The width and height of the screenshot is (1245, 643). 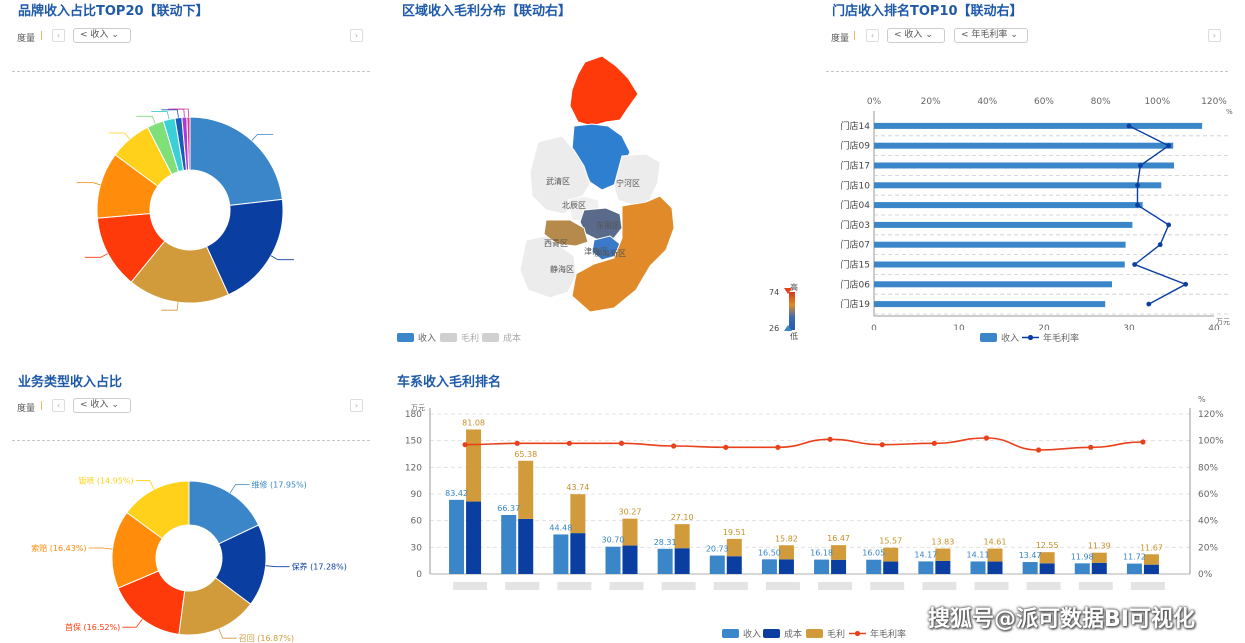 What do you see at coordinates (356, 405) in the screenshot?
I see `biz-next-button: ›` at bounding box center [356, 405].